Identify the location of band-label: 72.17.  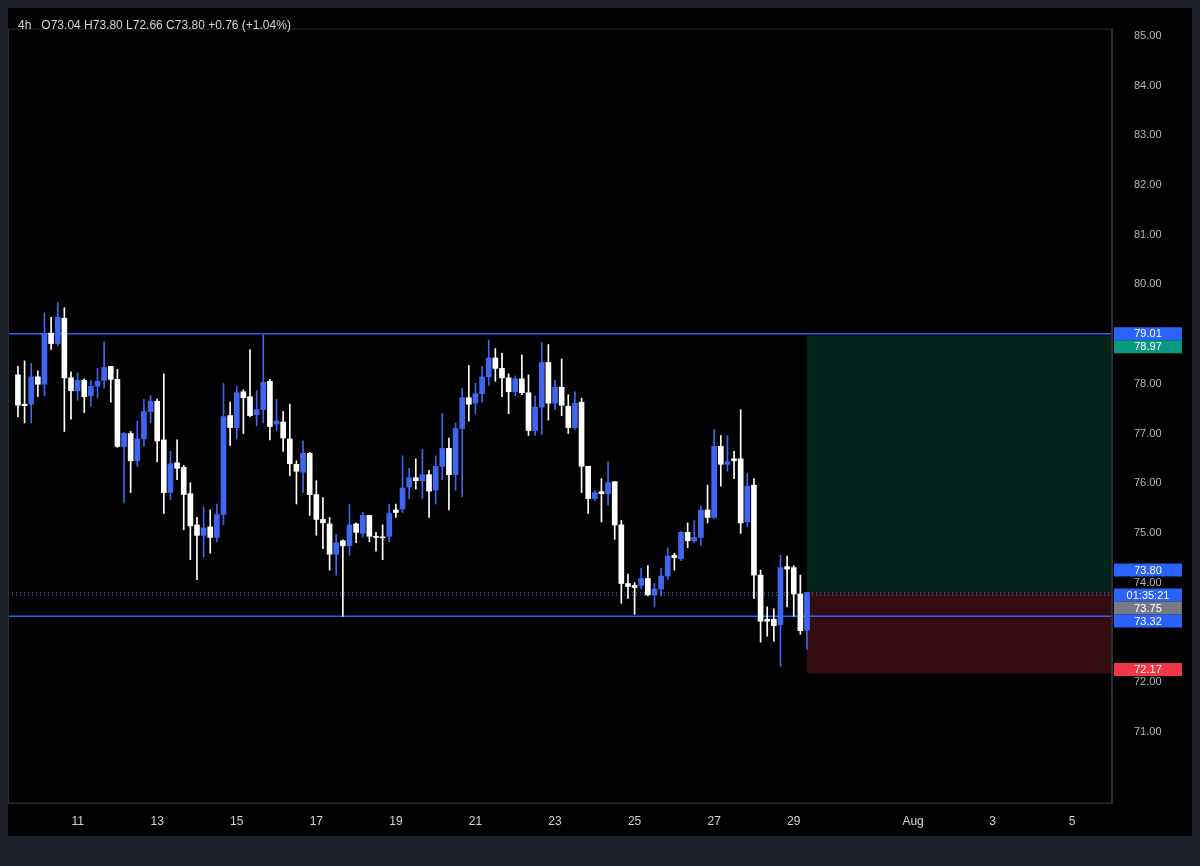
(1148, 668).